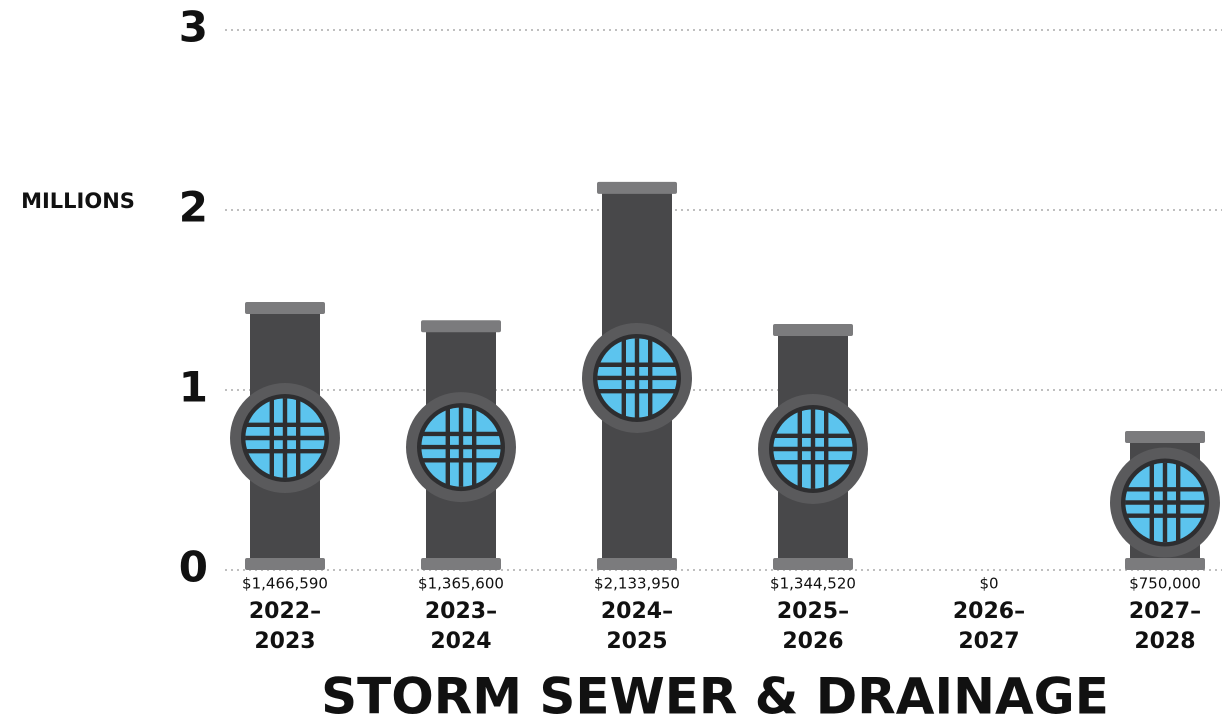  Describe the element at coordinates (285, 626) in the screenshot. I see `x-tick-label: 2022–2023` at that location.